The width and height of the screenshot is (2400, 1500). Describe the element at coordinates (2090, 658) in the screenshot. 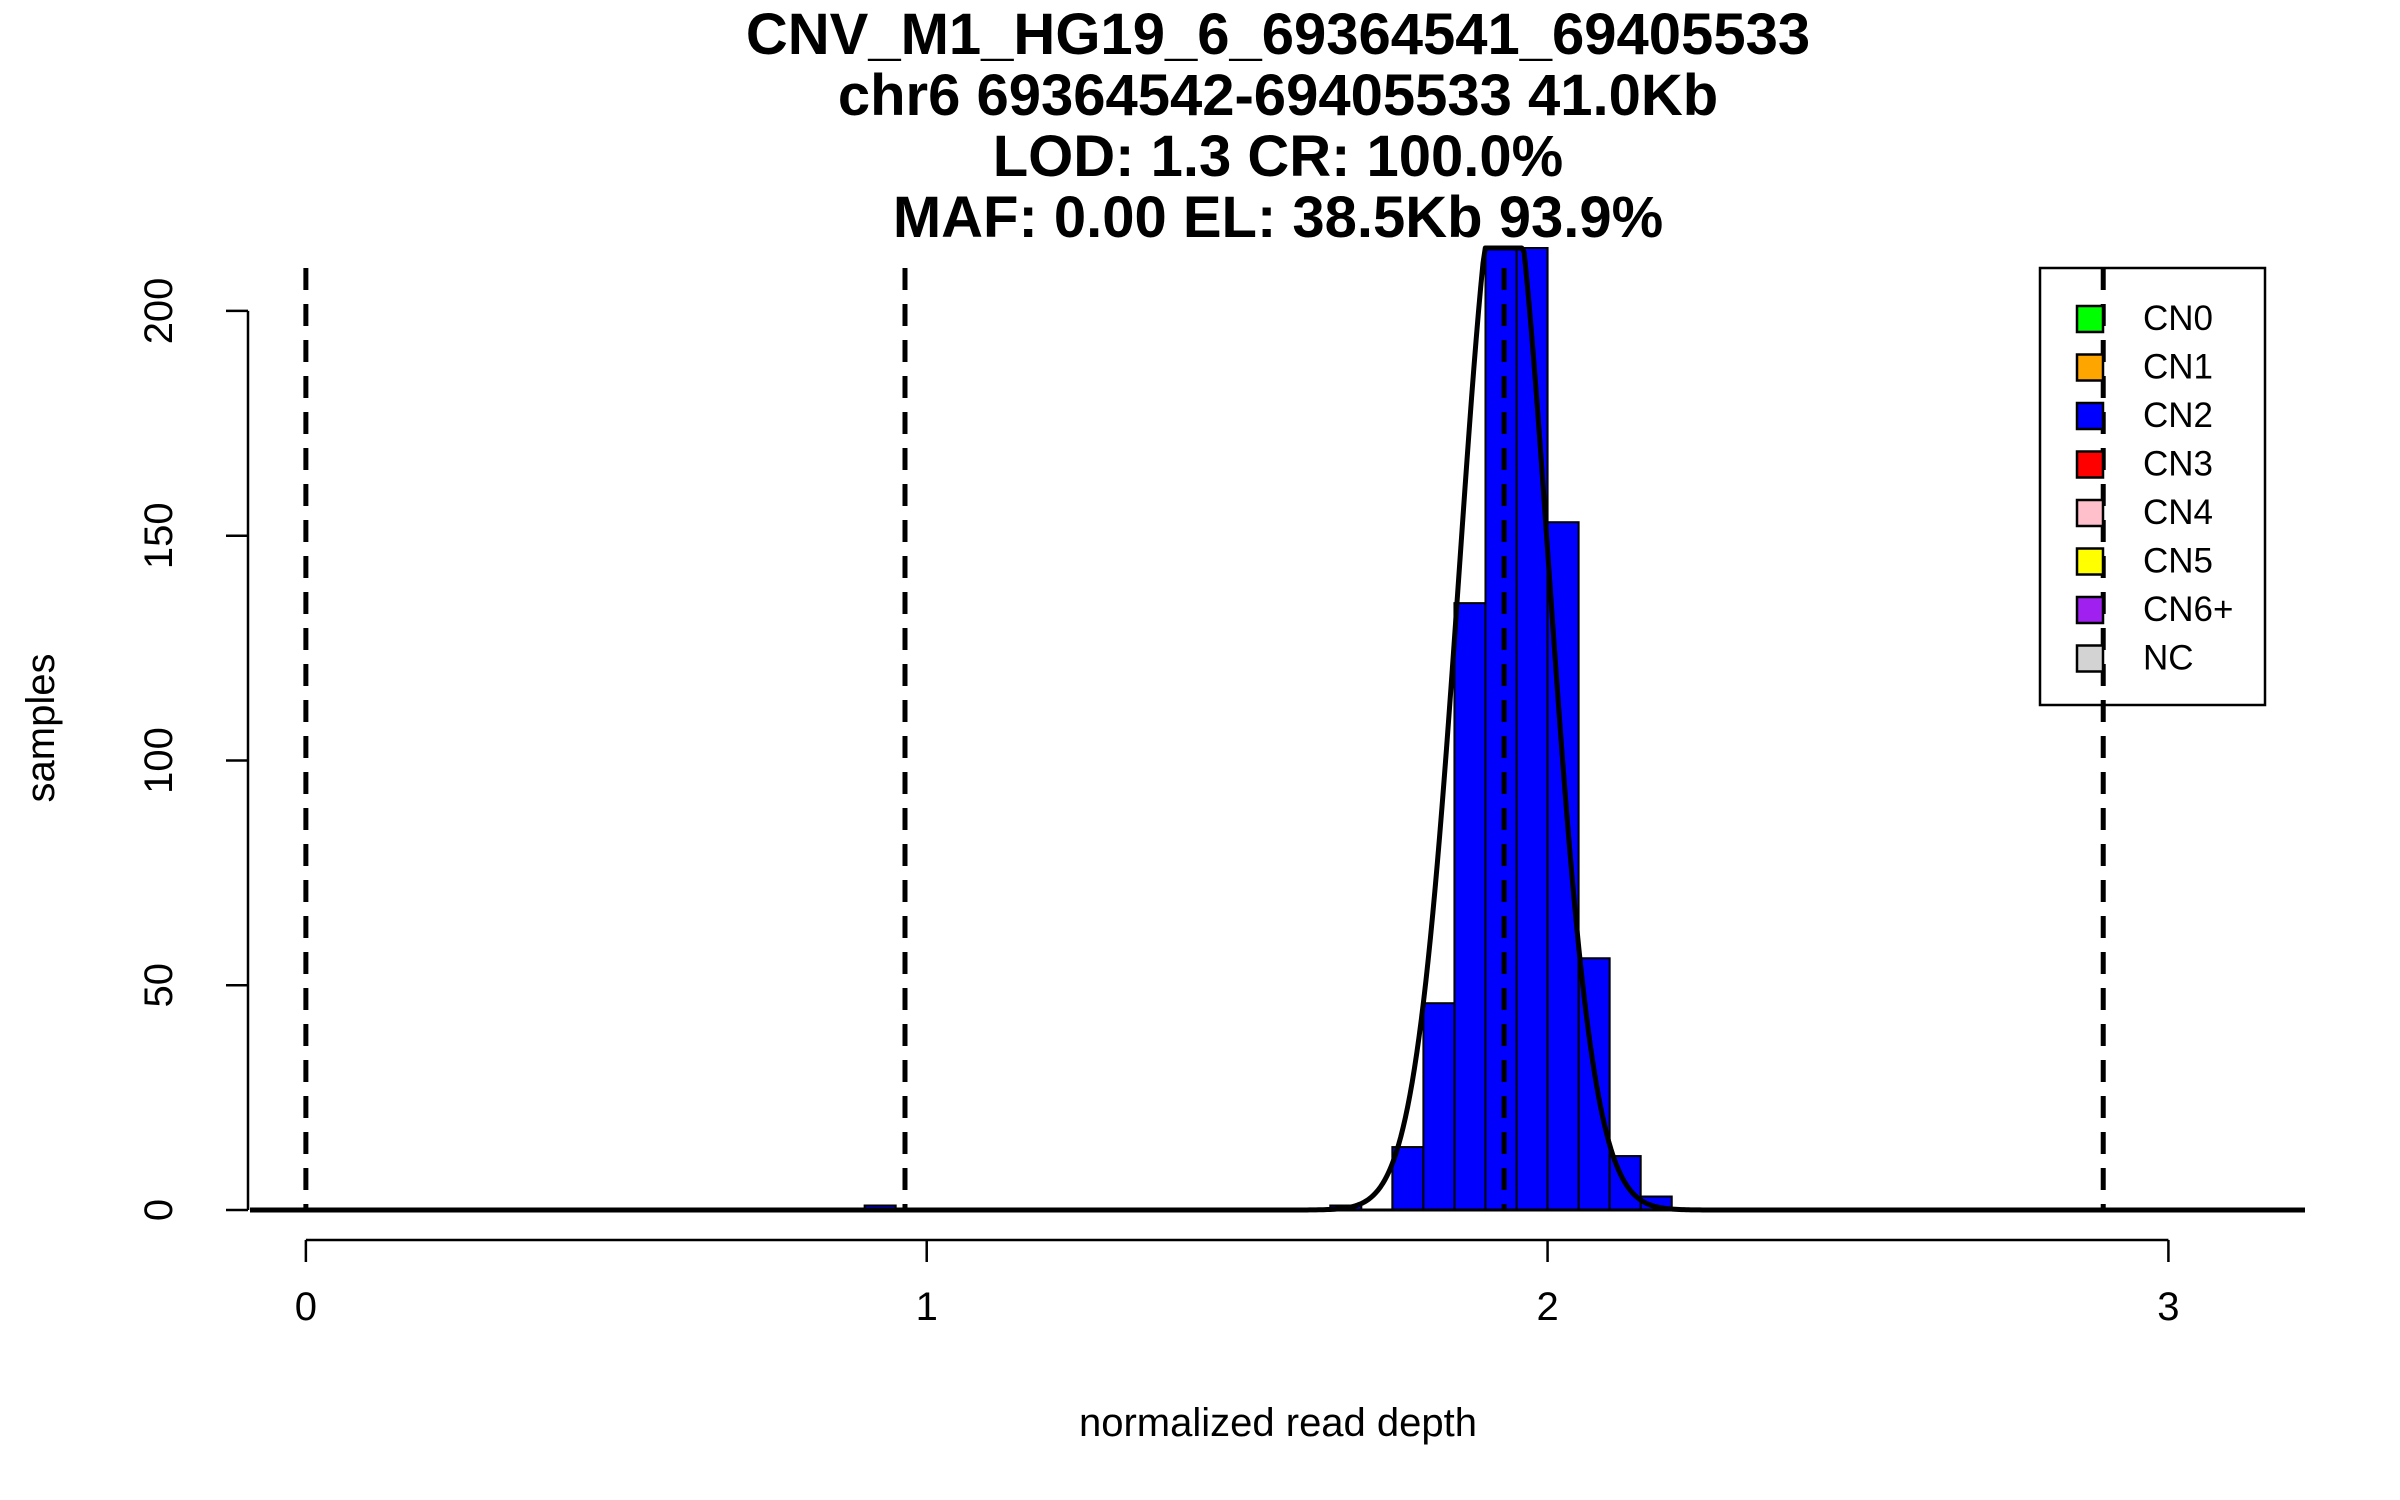

I see `legend-swatch-nc` at that location.